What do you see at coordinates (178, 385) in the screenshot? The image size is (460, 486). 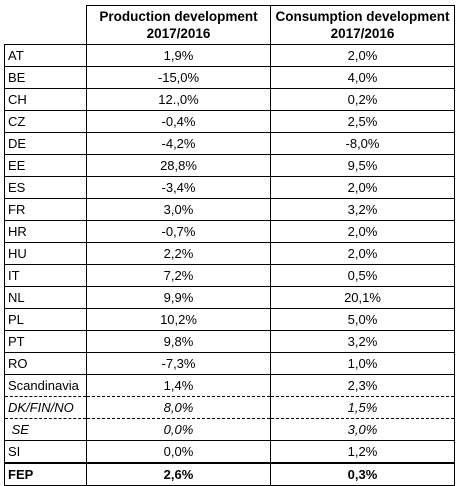 I see `production-cell: 1,4%` at bounding box center [178, 385].